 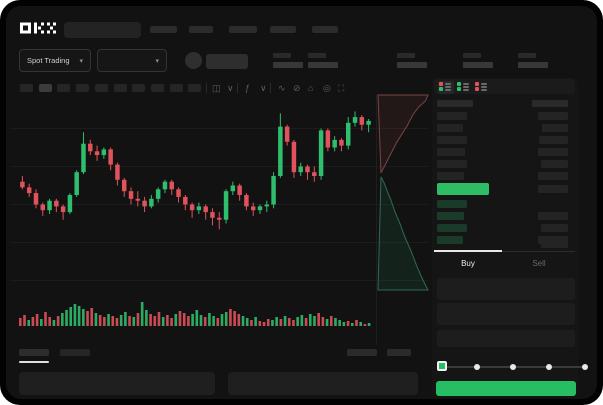 What do you see at coordinates (34, 362) in the screenshot?
I see `bottom-tab-underline` at bounding box center [34, 362].